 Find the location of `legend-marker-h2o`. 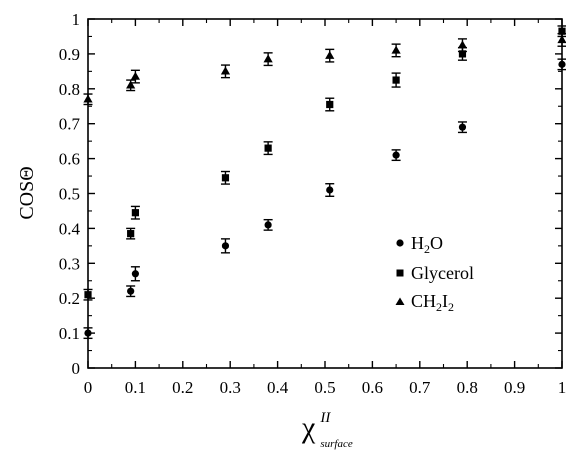

legend-marker-h2o is located at coordinates (400, 243).